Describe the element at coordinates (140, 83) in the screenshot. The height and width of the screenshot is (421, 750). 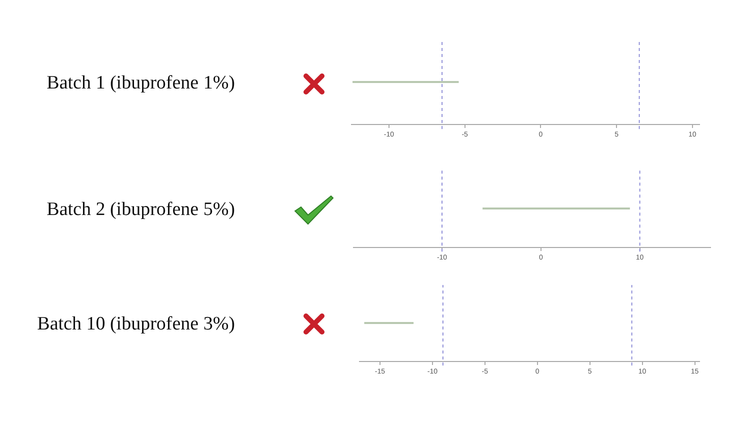
I see `y-tick-label: Batch 1 (ibuprofene 1%)` at that location.